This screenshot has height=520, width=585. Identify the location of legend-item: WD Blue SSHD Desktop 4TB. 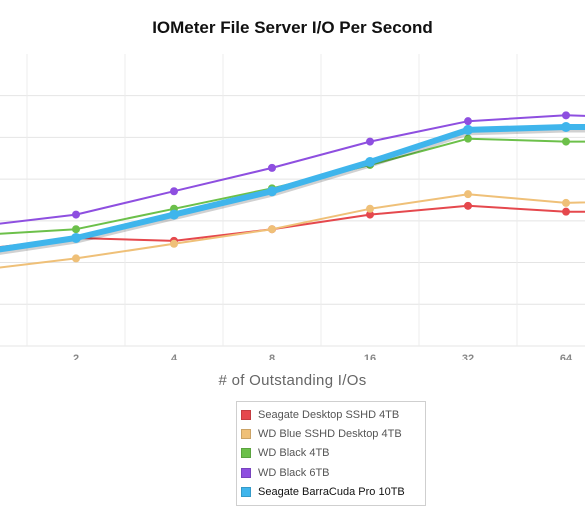
(331, 433).